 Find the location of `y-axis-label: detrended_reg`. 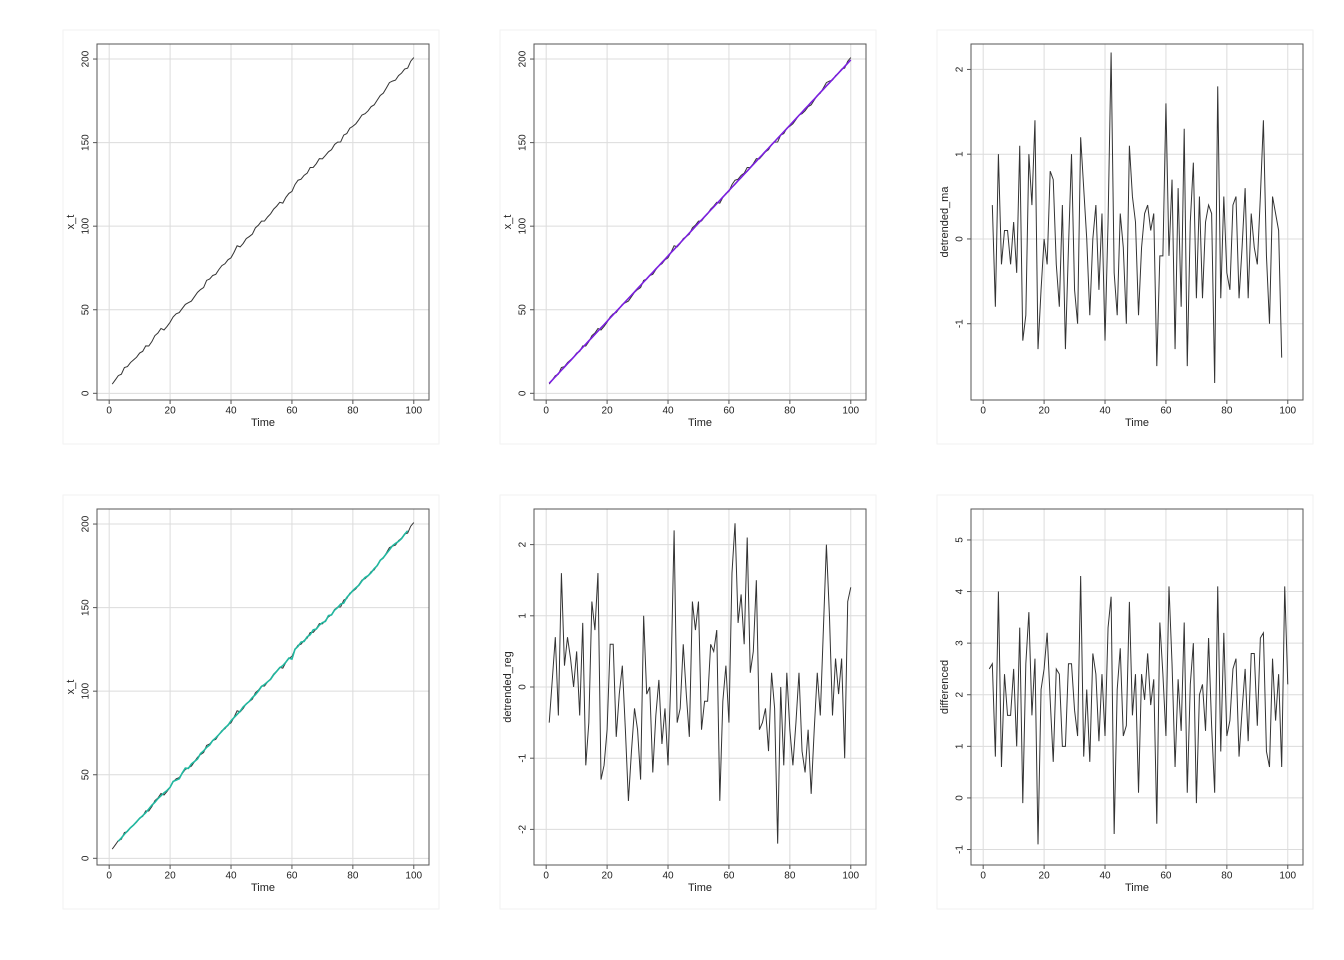

y-axis-label: detrended_reg is located at coordinates (508, 687).